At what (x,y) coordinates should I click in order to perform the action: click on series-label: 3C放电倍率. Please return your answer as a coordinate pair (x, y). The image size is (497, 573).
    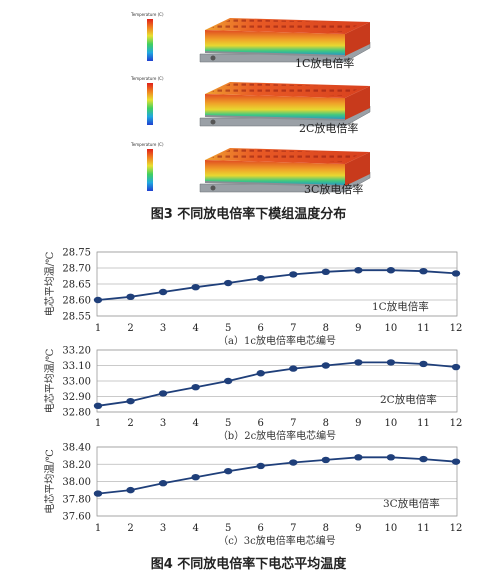
    Looking at the image, I should click on (411, 503).